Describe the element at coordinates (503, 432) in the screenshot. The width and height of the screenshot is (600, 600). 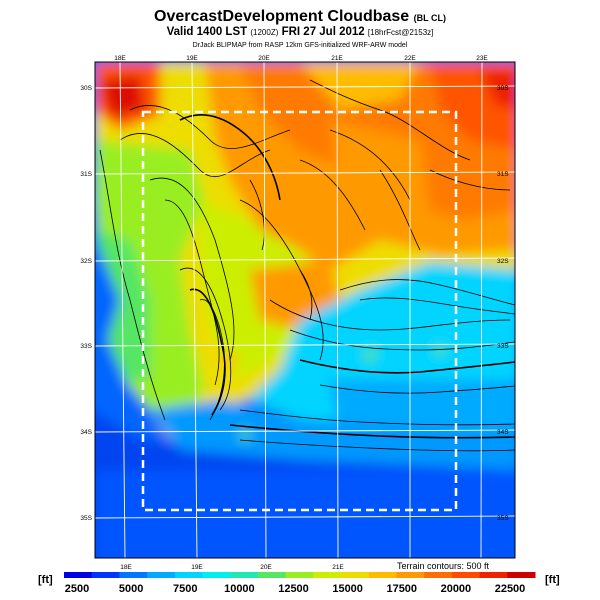
I see `right-lat-label: 34S` at that location.